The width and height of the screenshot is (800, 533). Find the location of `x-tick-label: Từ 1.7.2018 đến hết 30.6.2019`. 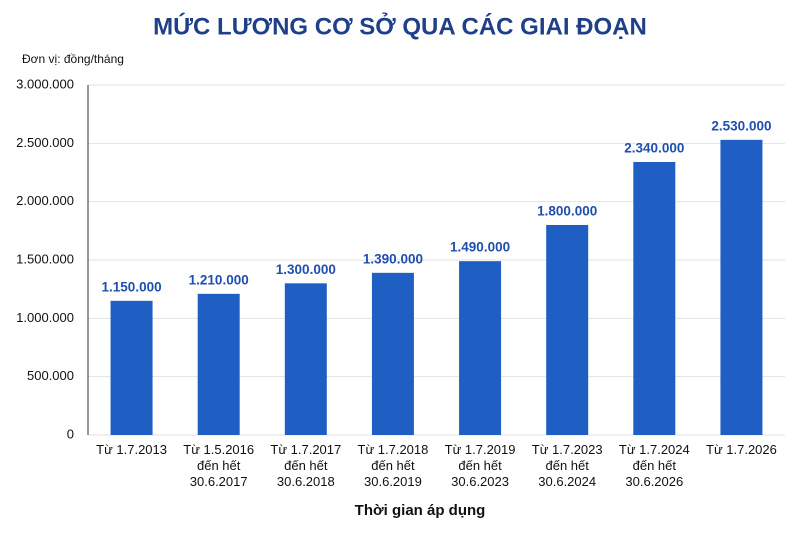

x-tick-label: Từ 1.7.2018 đến hết 30.6.2019 is located at coordinates (393, 465).